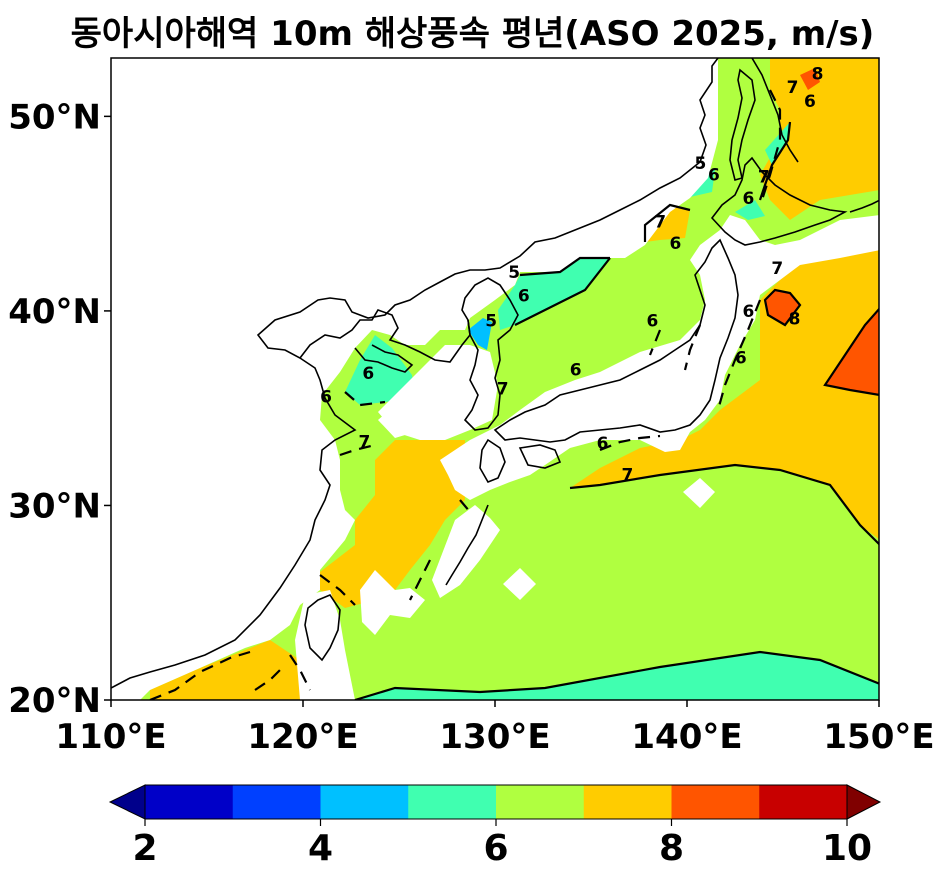 The height and width of the screenshot is (879, 945). I want to click on coastline-korea, so click(490, 354).